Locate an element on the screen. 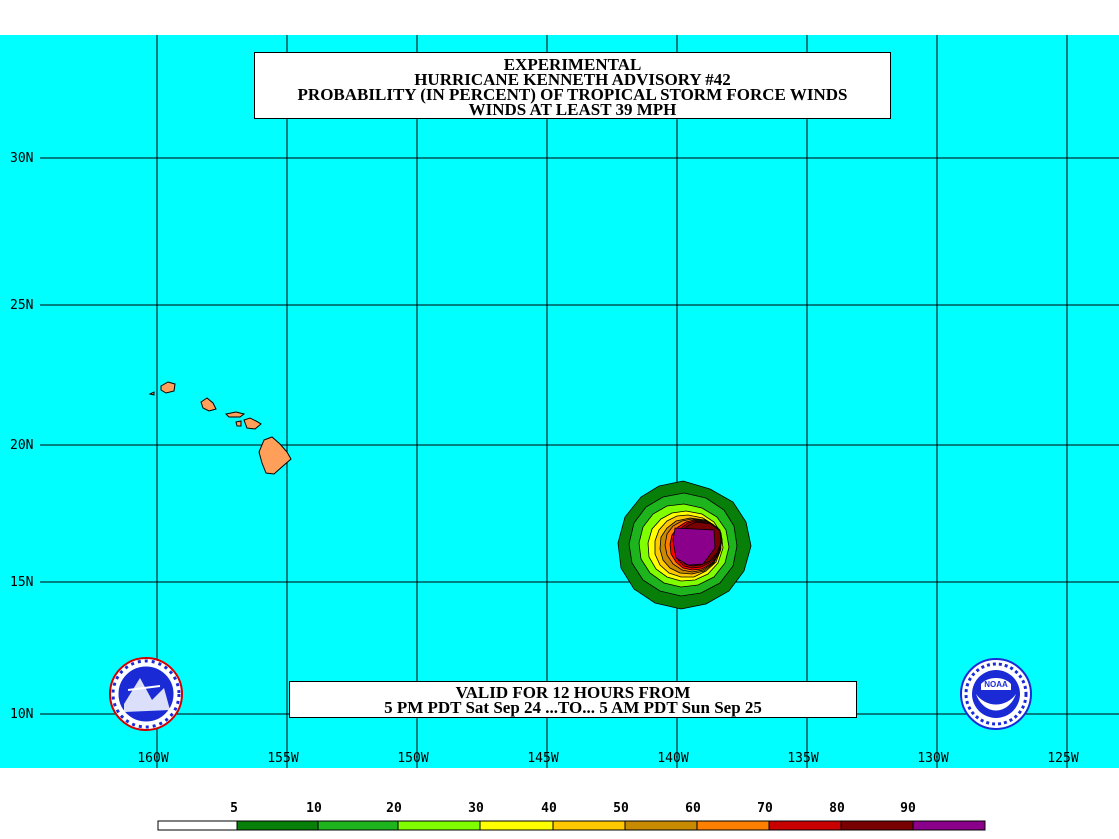 The width and height of the screenshot is (1119, 839). legend-label: 5 is located at coordinates (234, 808).